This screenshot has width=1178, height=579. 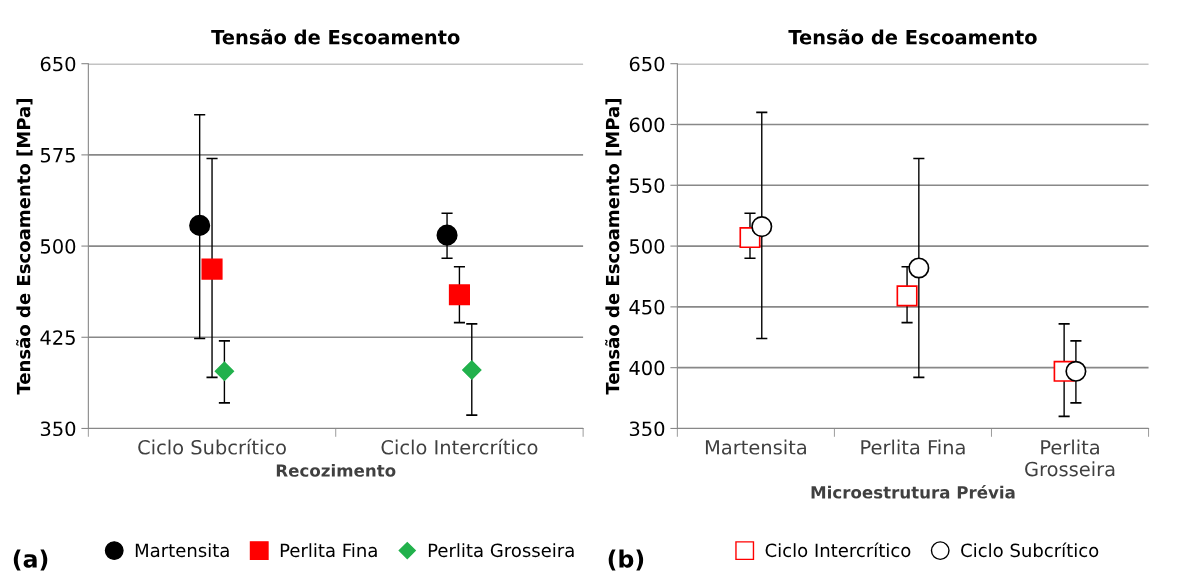 What do you see at coordinates (212, 446) in the screenshot?
I see `x-tick-label: Ciclo Subcrítico` at bounding box center [212, 446].